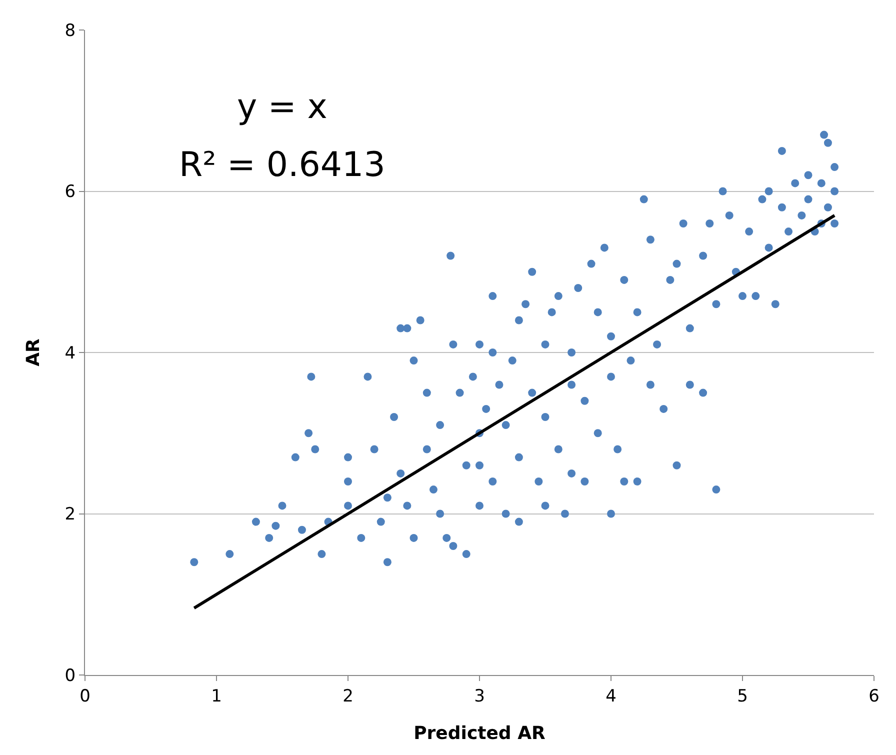 The image size is (896, 755). Describe the element at coordinates (70, 514) in the screenshot. I see `y-tick-label: 2` at that location.